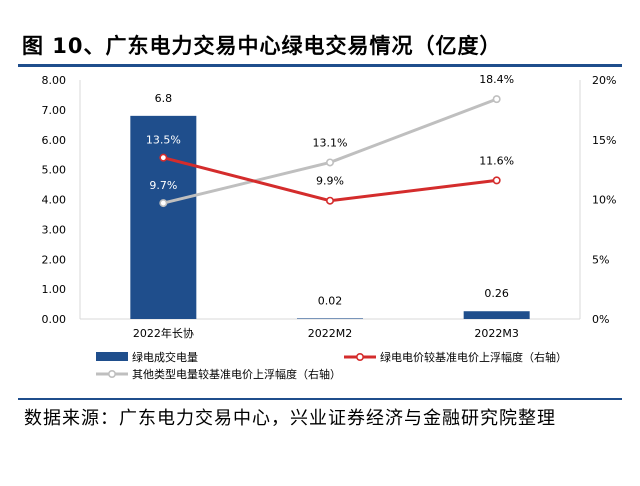  Describe the element at coordinates (330, 300) in the screenshot. I see `bar-data-label: 0.02` at that location.